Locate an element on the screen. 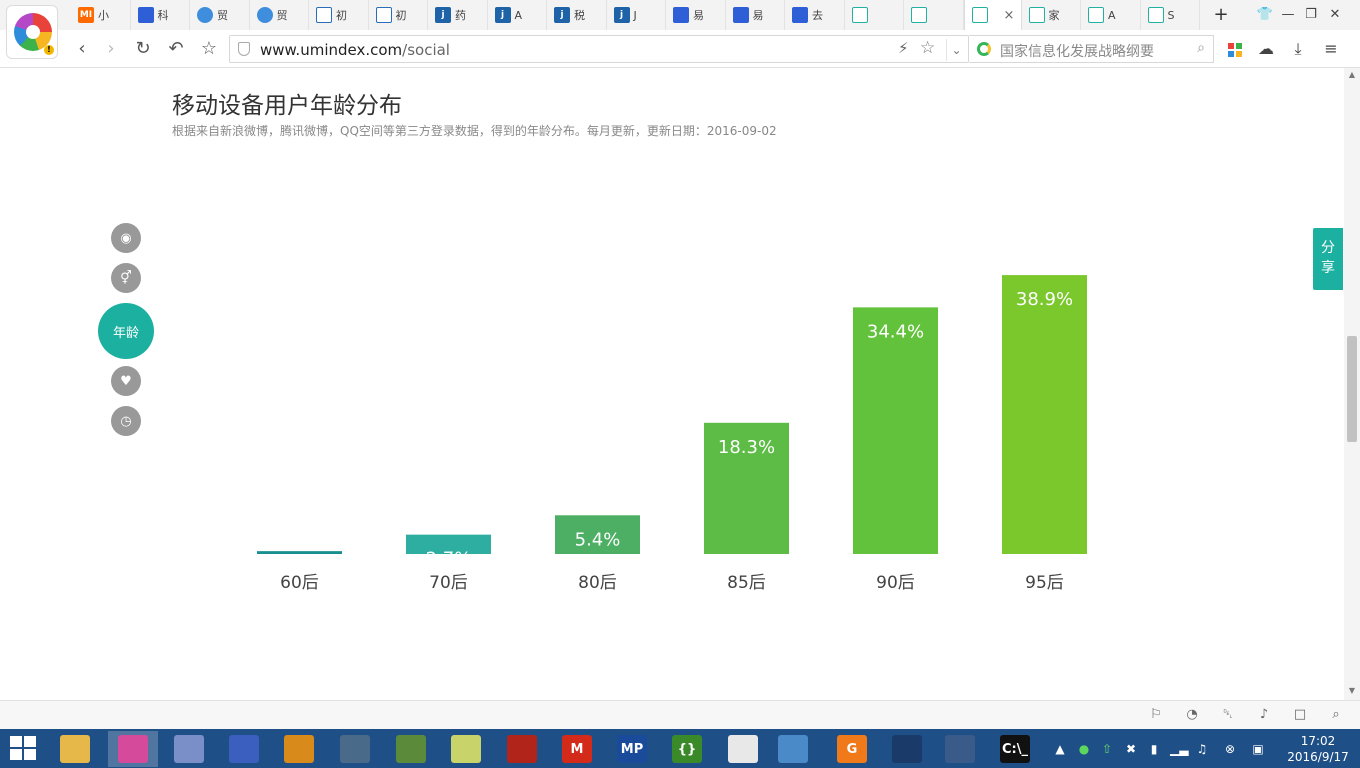 This screenshot has height=768, width=1360. search-engine-icon is located at coordinates (984, 49).